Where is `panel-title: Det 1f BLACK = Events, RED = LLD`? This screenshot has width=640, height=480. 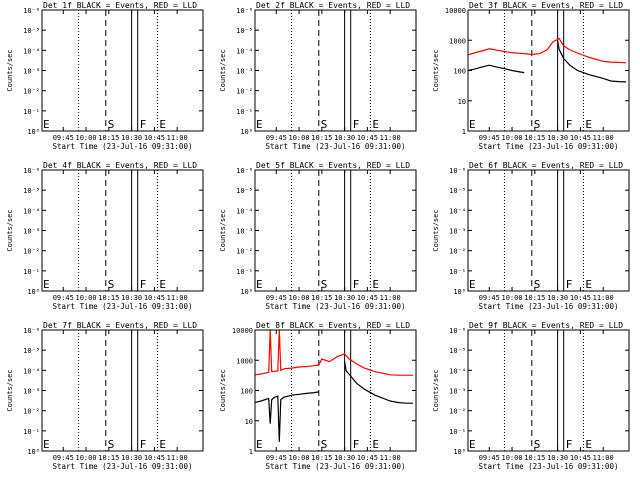
panel-title: Det 1f BLACK = Events, RED = LLD is located at coordinates (120, 5).